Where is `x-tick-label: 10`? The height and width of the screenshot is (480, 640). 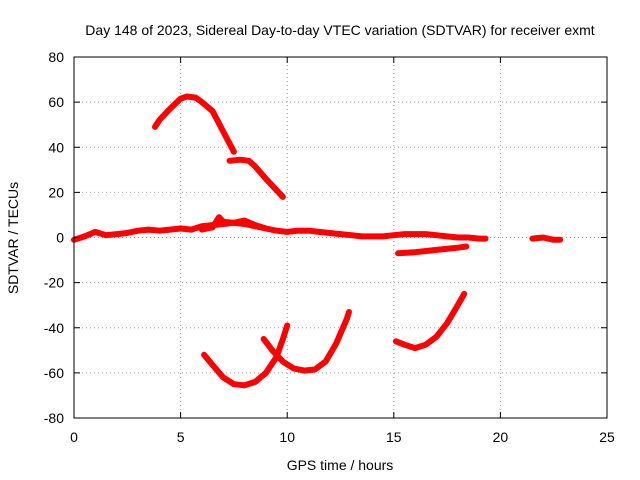
x-tick-label: 10 is located at coordinates (287, 437).